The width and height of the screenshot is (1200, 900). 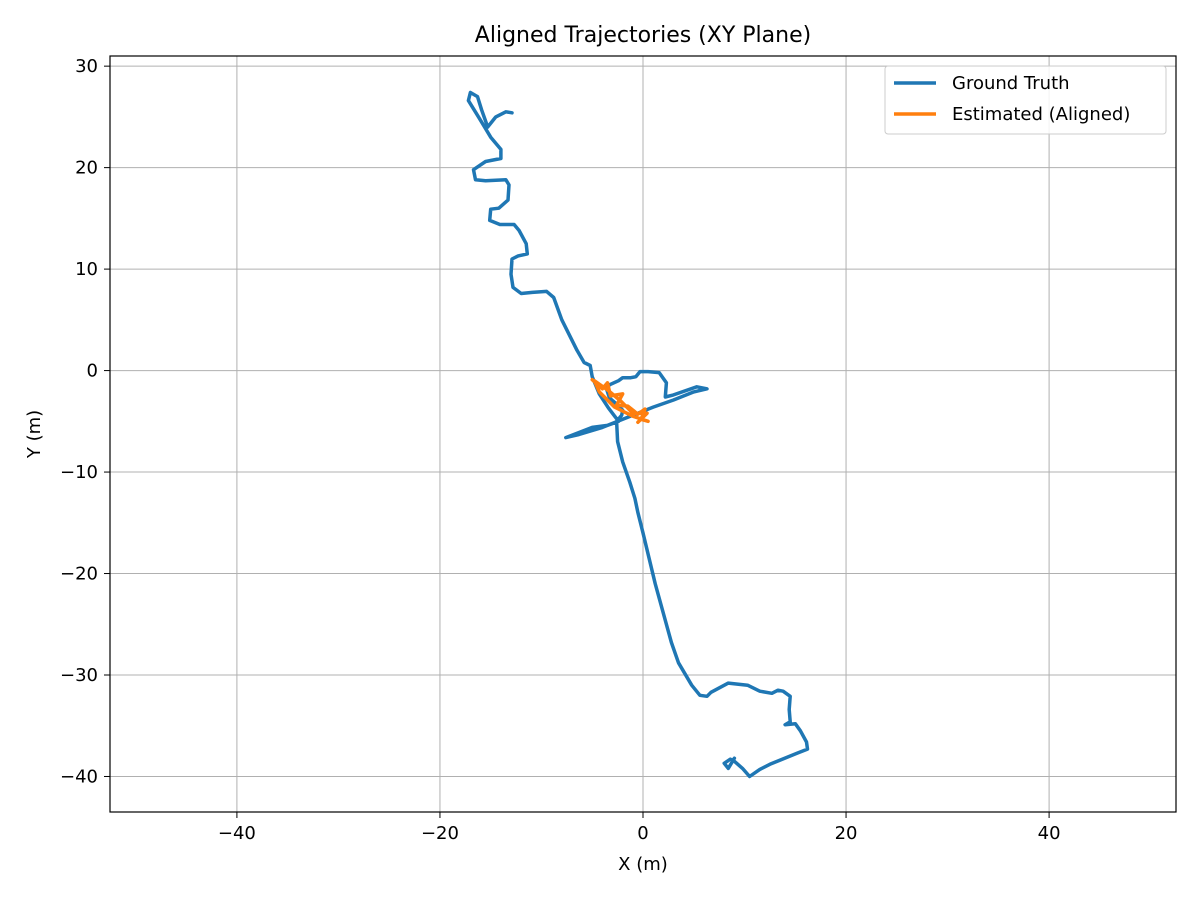 I want to click on y-tick-label: −30, so click(x=79, y=675).